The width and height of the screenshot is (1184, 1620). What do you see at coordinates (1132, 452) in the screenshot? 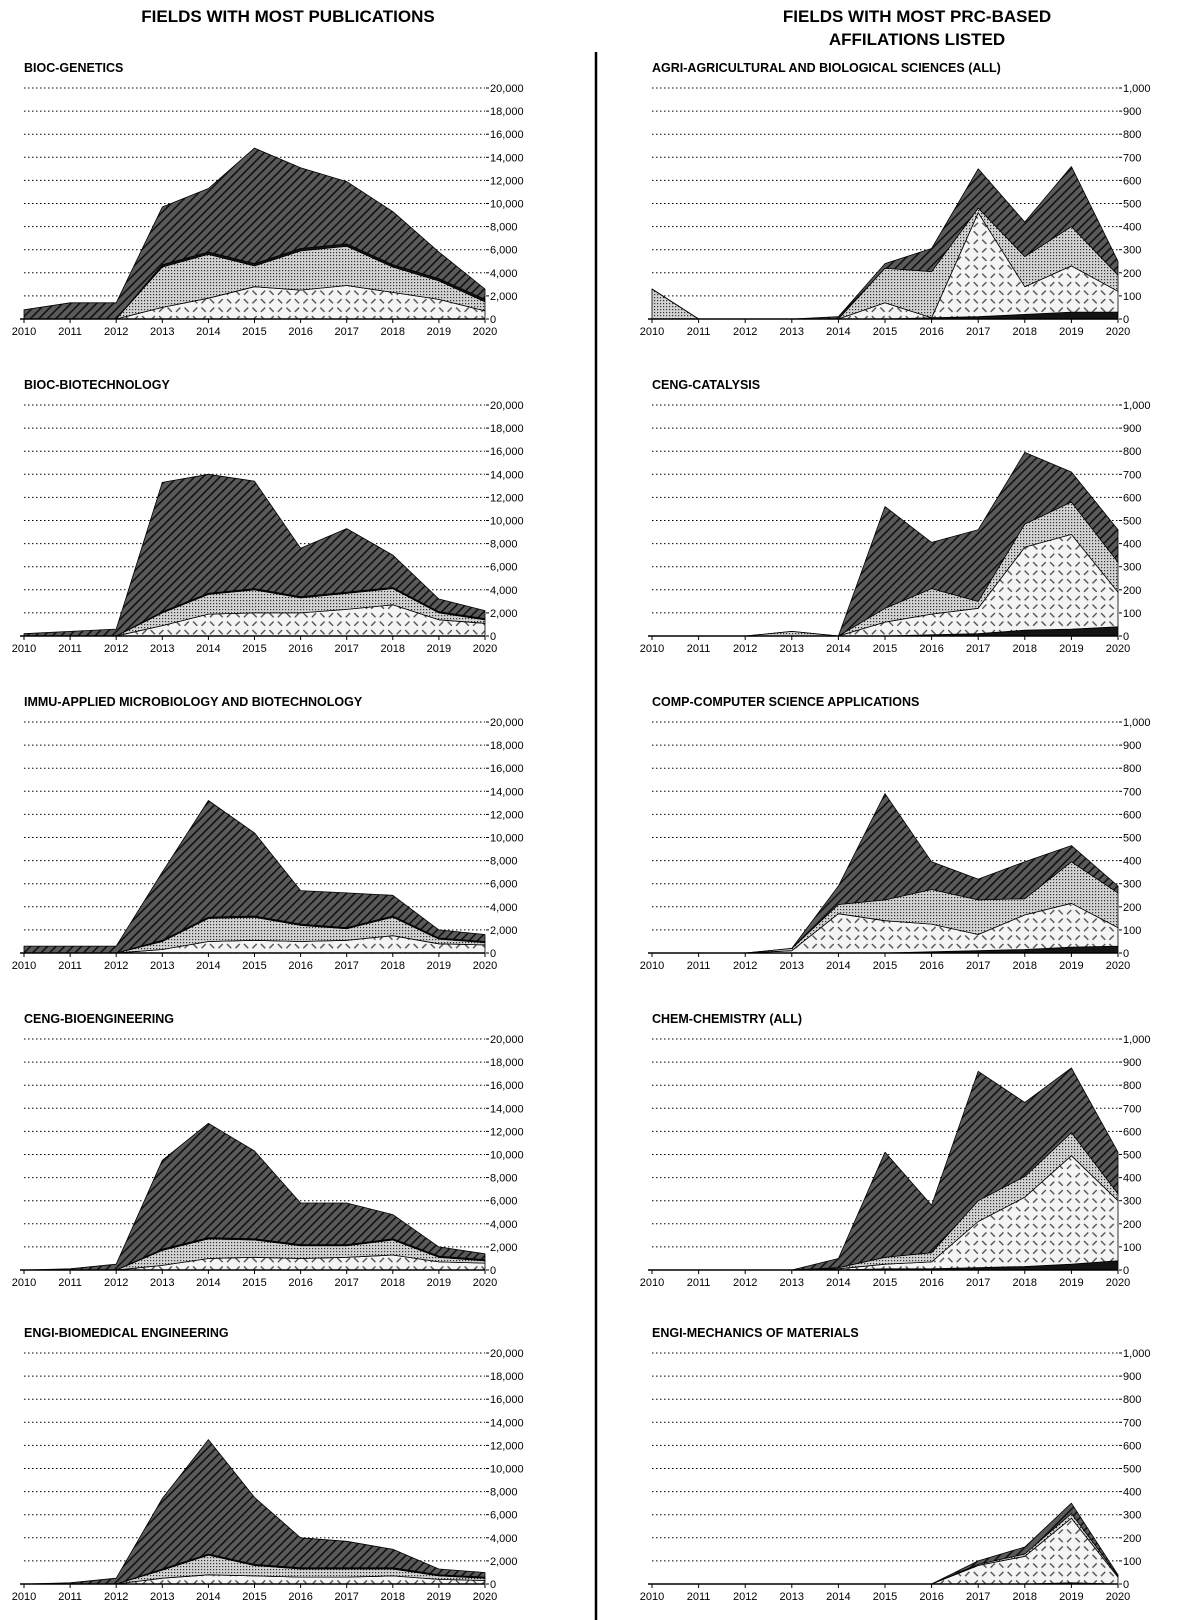
I see `y-tick-label: 800` at bounding box center [1132, 452].